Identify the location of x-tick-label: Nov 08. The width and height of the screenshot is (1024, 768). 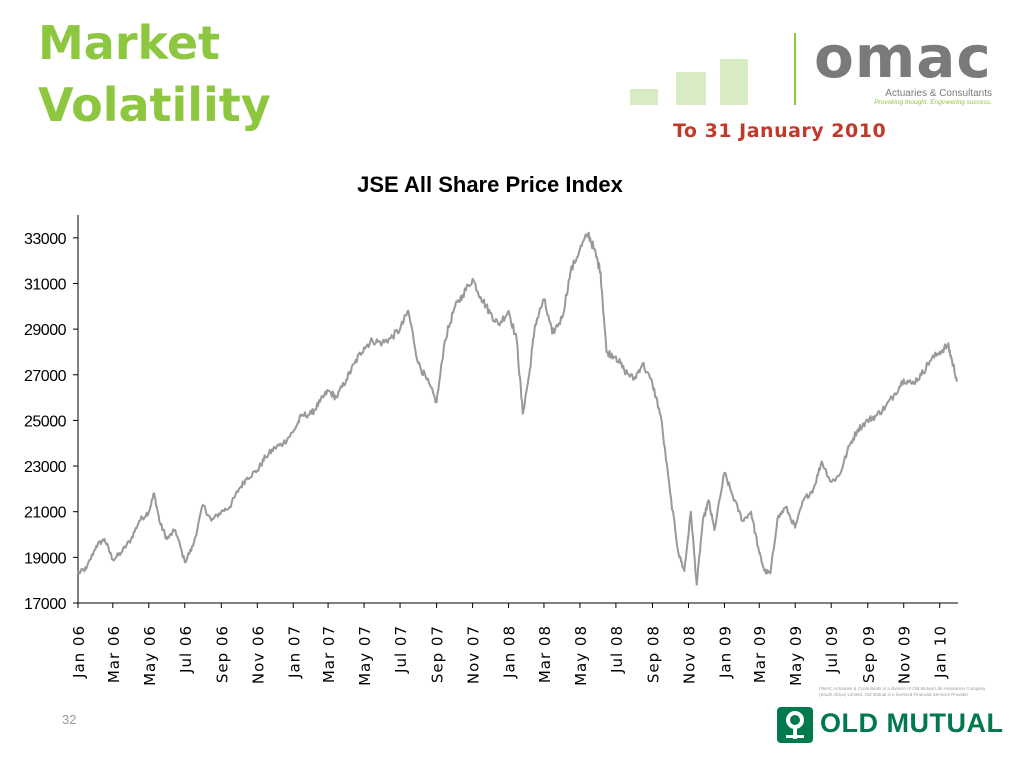
(689, 654).